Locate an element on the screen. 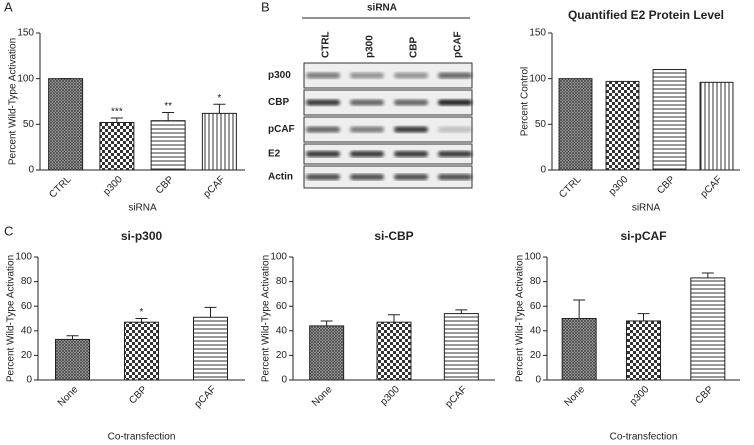  blot-title: siRNA is located at coordinates (382, 8).